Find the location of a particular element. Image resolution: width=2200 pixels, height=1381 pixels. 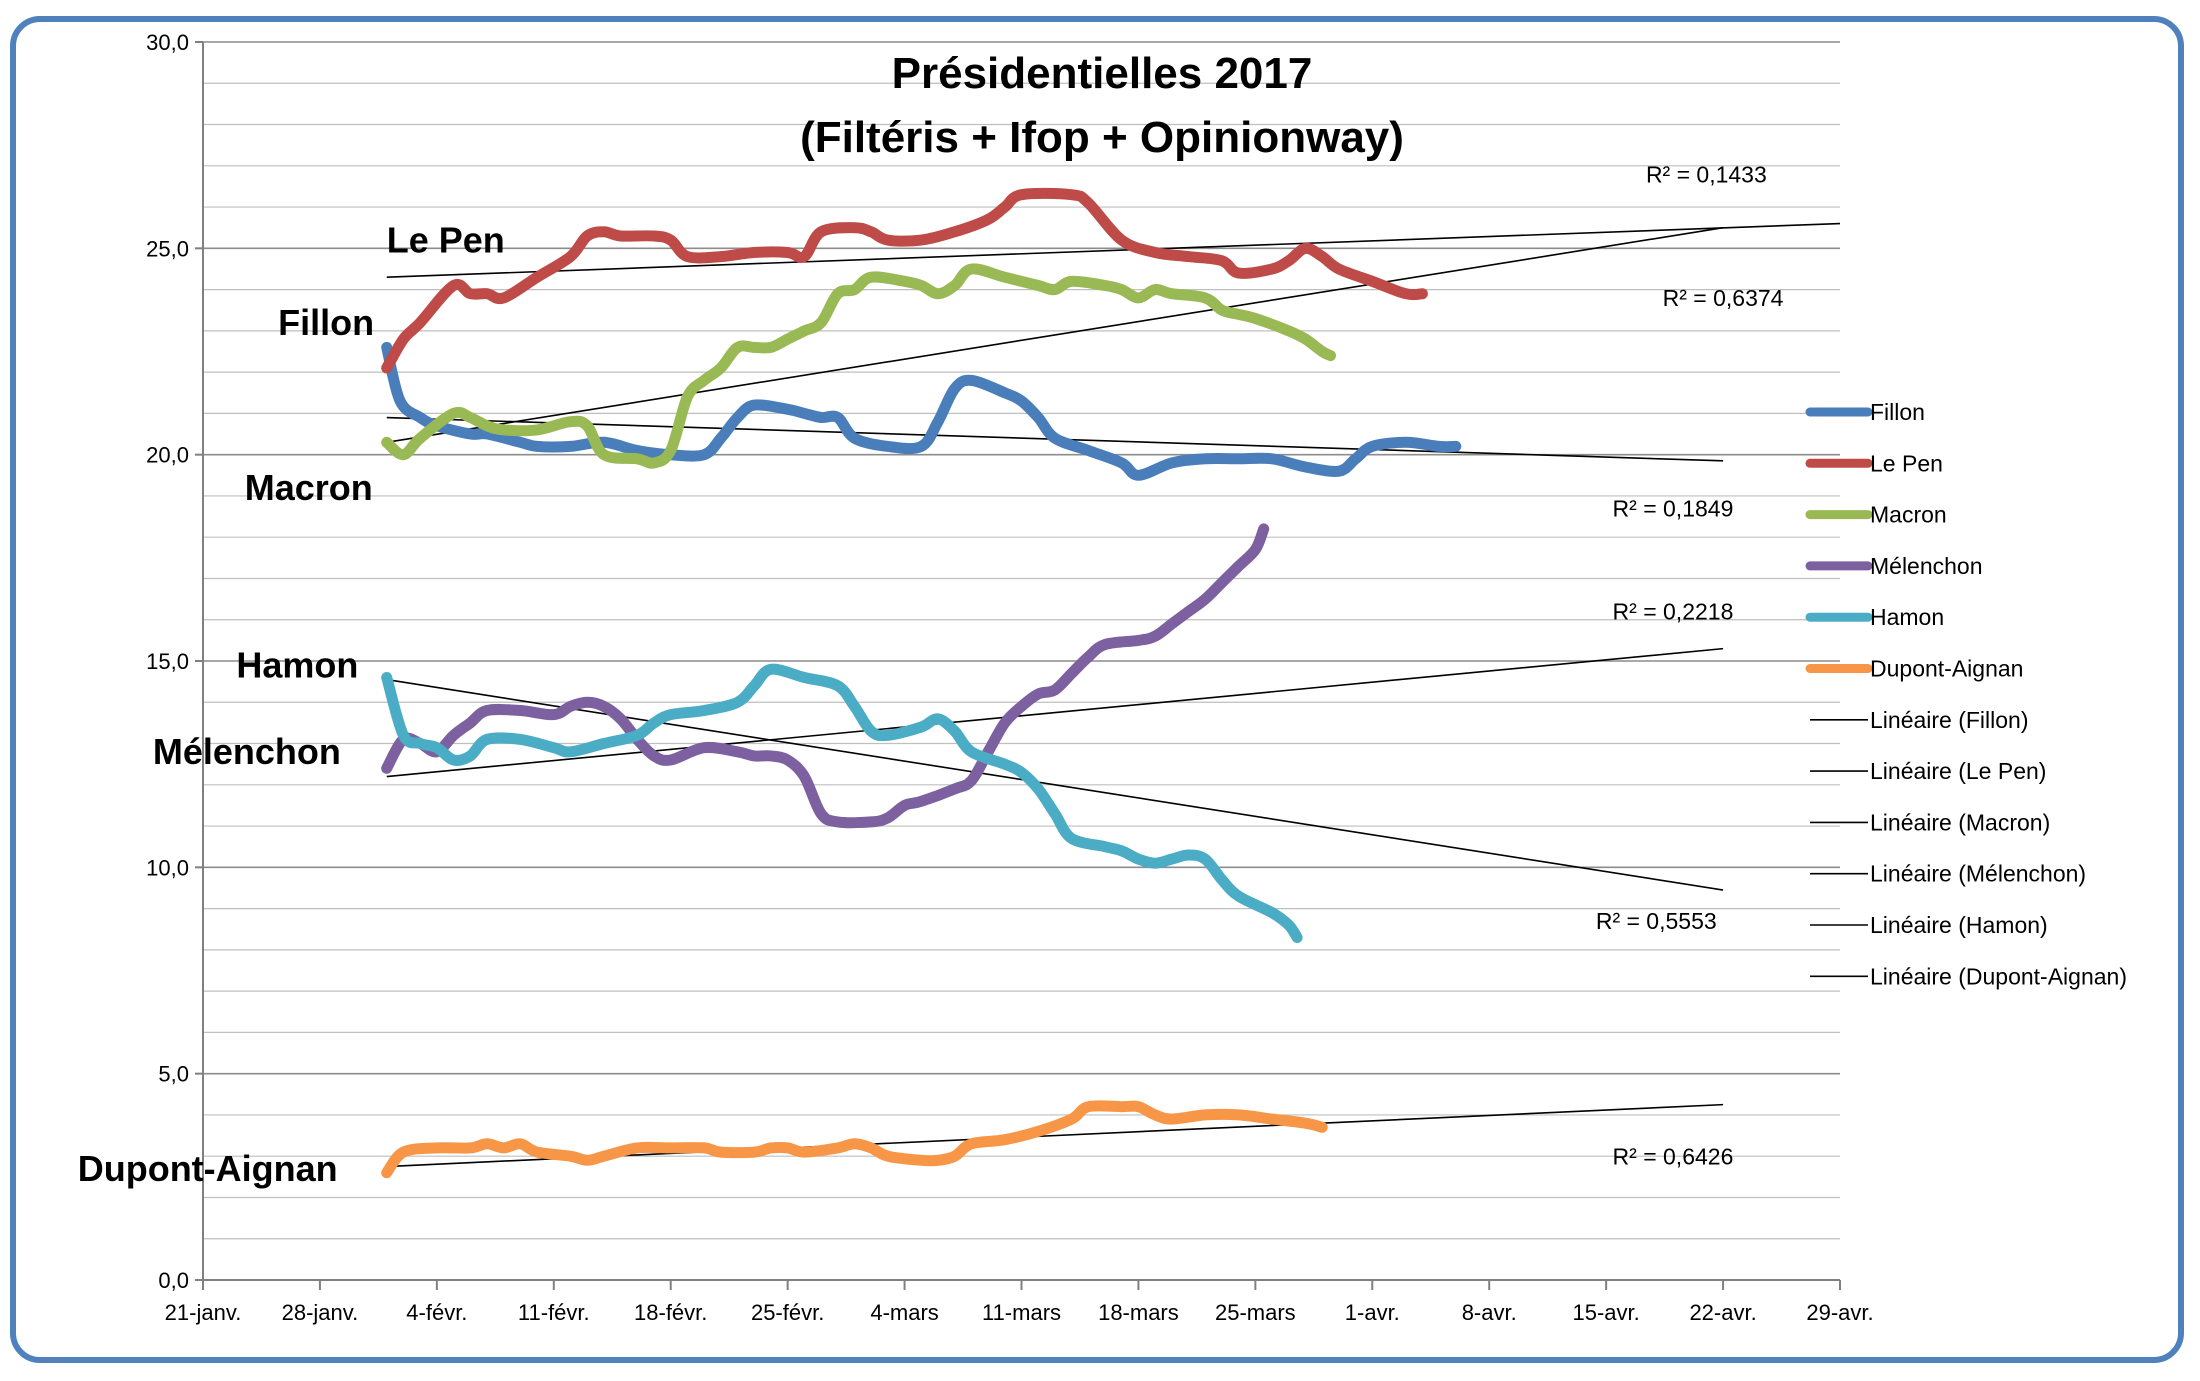

legend-item-le-pen: Le Pen is located at coordinates (1874, 463).